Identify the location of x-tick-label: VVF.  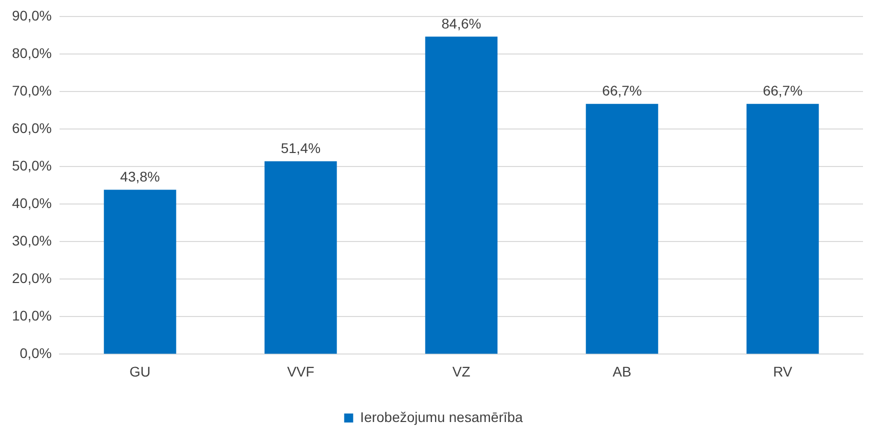
(300, 371).